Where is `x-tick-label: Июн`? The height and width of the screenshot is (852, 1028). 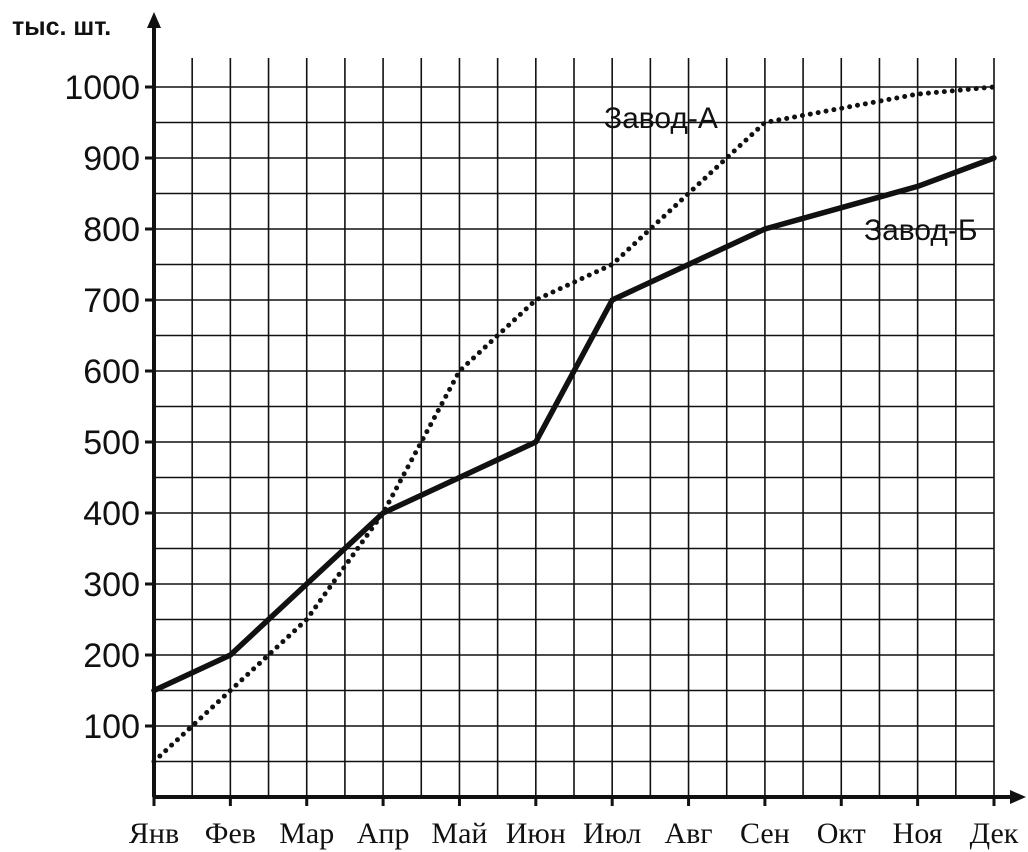
x-tick-label: Июн is located at coordinates (536, 833).